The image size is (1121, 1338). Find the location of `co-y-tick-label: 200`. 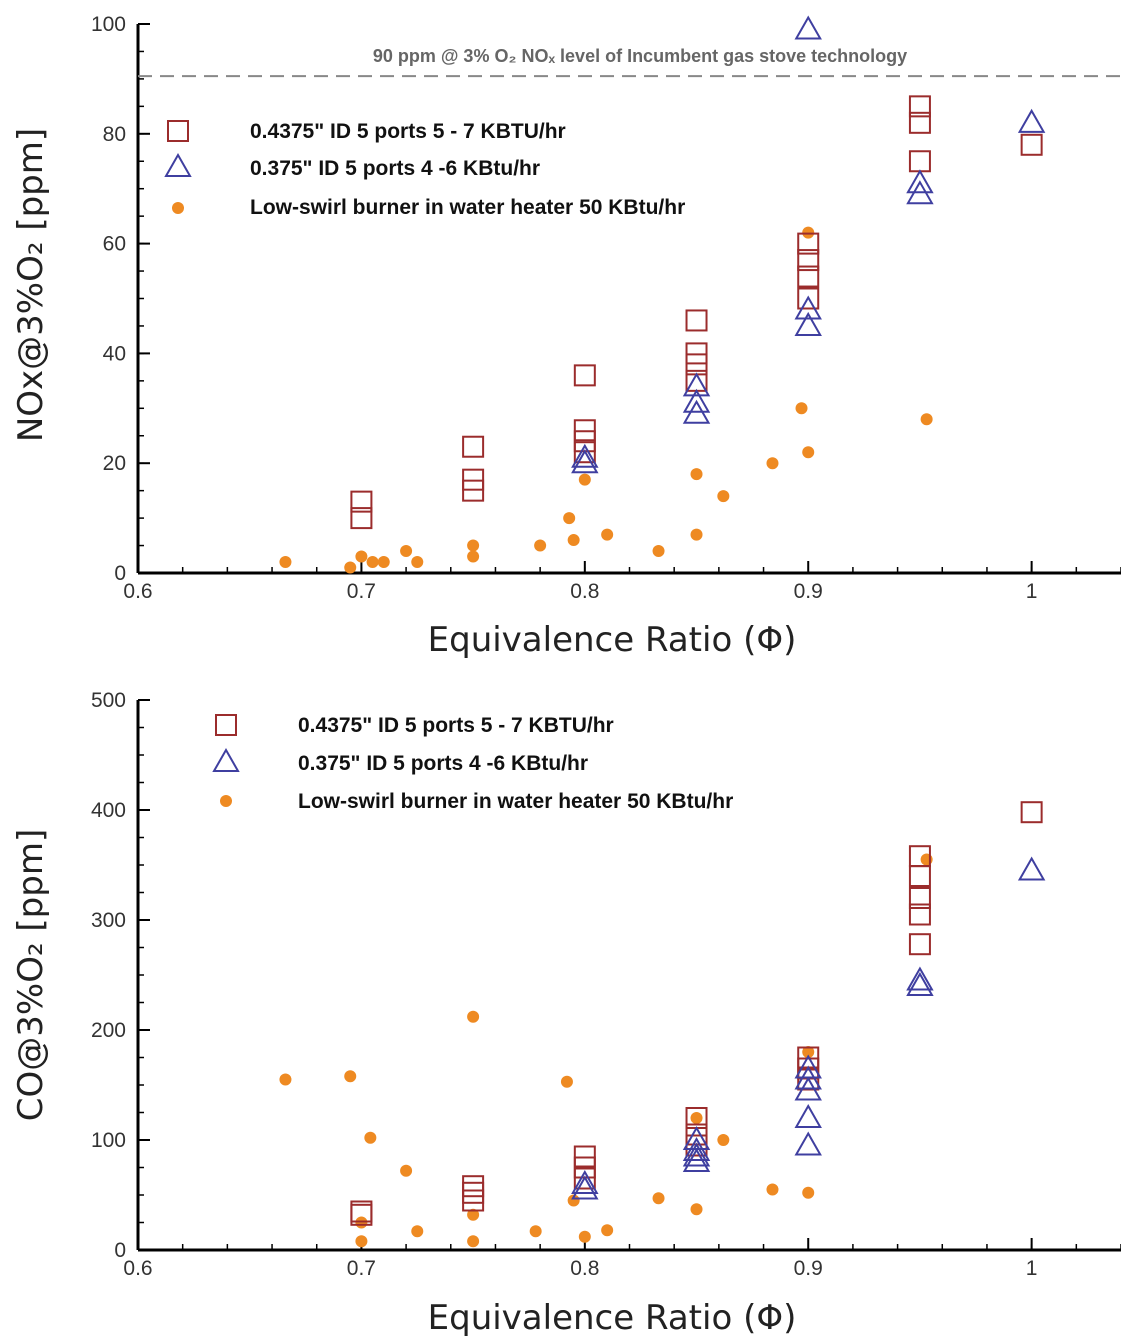

co-y-tick-label: 200 is located at coordinates (108, 1030).